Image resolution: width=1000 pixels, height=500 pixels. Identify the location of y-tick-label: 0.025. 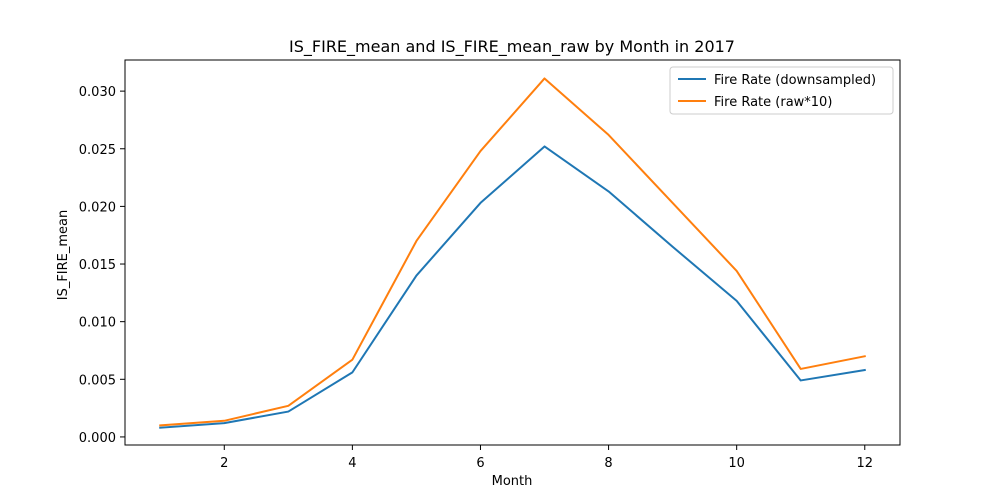
(97, 150).